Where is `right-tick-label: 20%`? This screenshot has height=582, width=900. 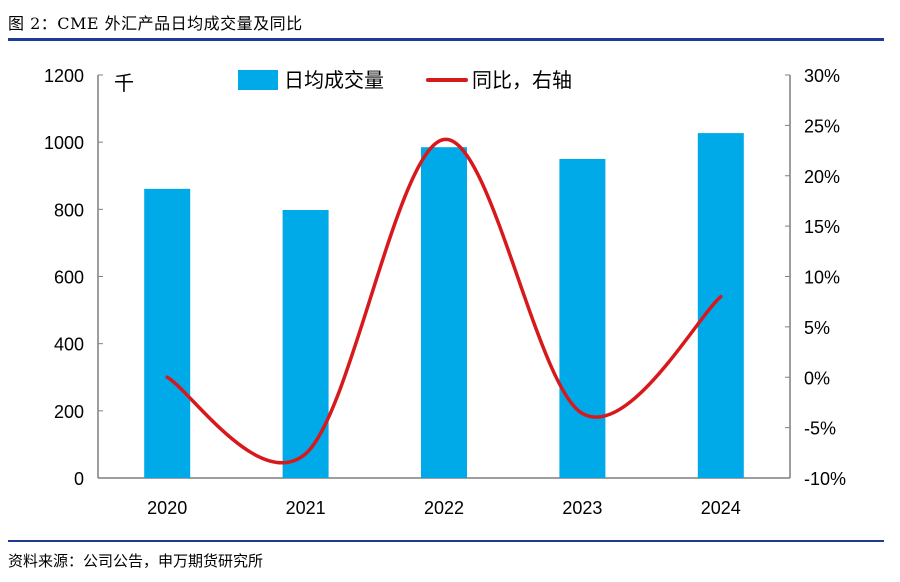 right-tick-label: 20% is located at coordinates (822, 177).